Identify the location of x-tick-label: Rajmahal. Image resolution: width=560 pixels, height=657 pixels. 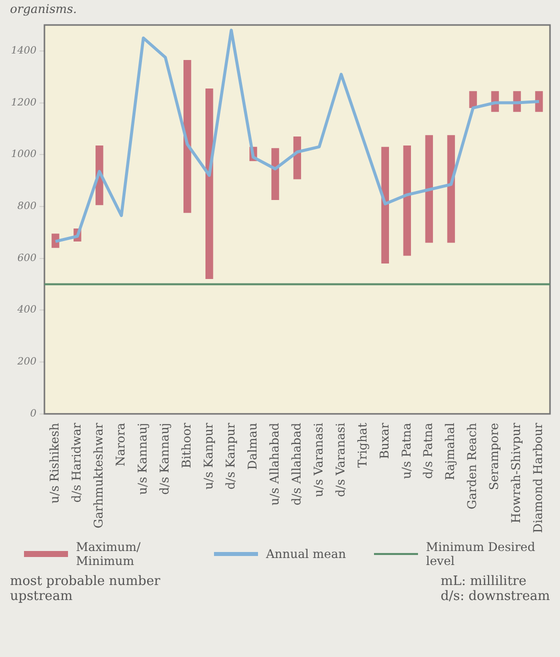
(450, 451).